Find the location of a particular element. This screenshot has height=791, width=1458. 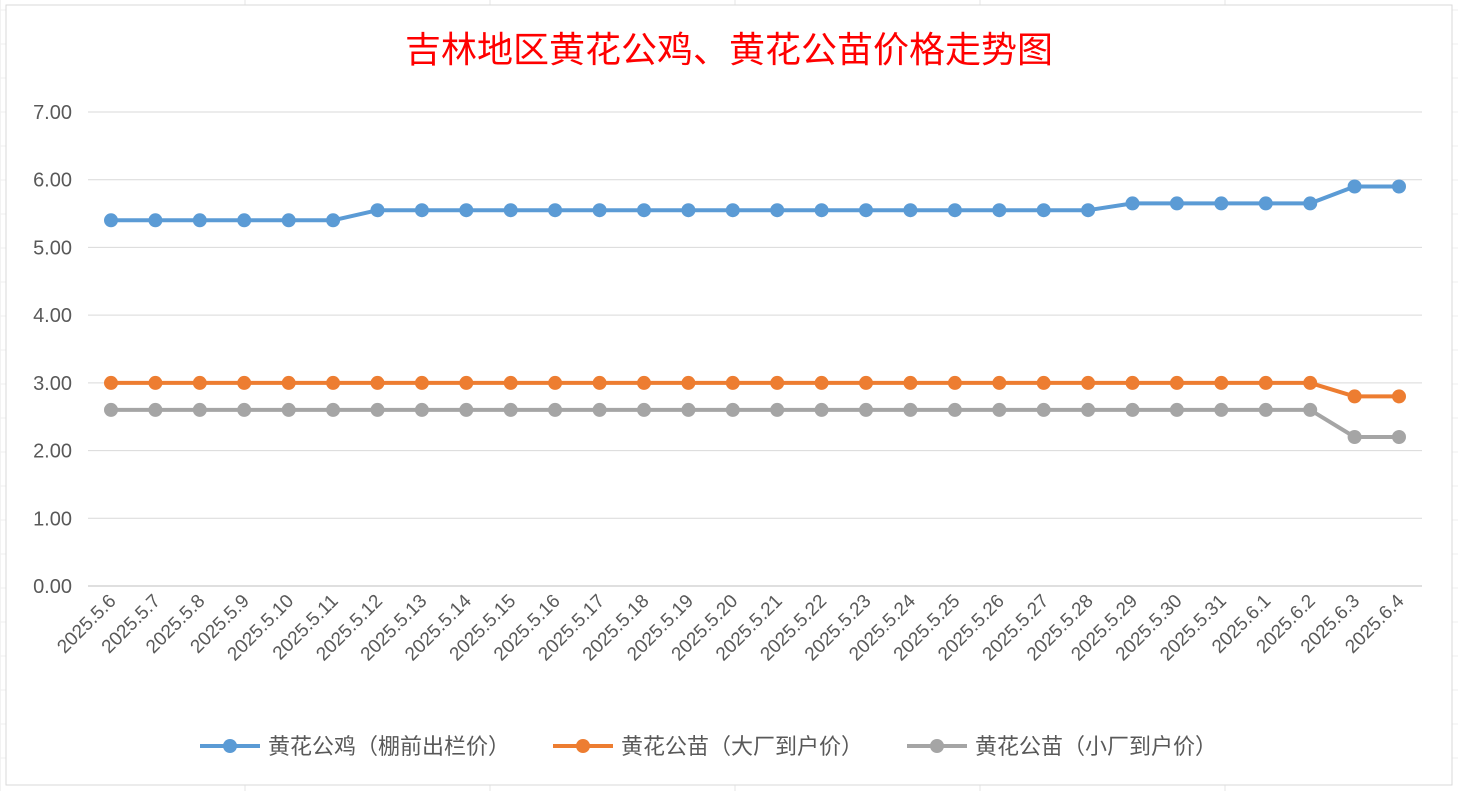

legend-label: 黄花公苗（大厂到户价） is located at coordinates (742, 747).